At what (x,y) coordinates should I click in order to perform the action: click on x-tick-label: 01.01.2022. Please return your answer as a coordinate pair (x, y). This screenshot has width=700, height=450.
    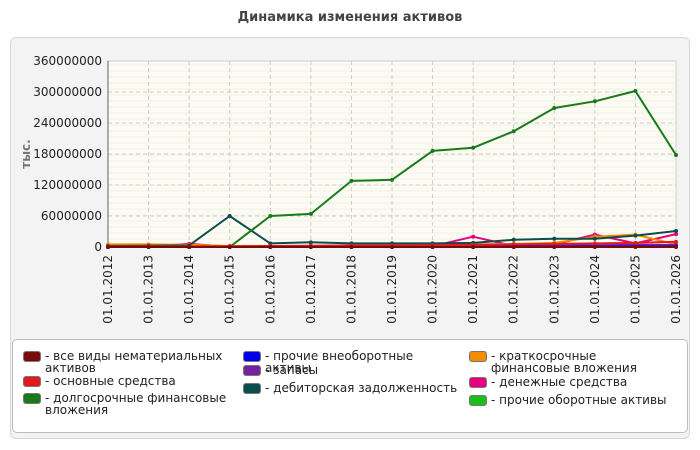
    Looking at the image, I should click on (514, 289).